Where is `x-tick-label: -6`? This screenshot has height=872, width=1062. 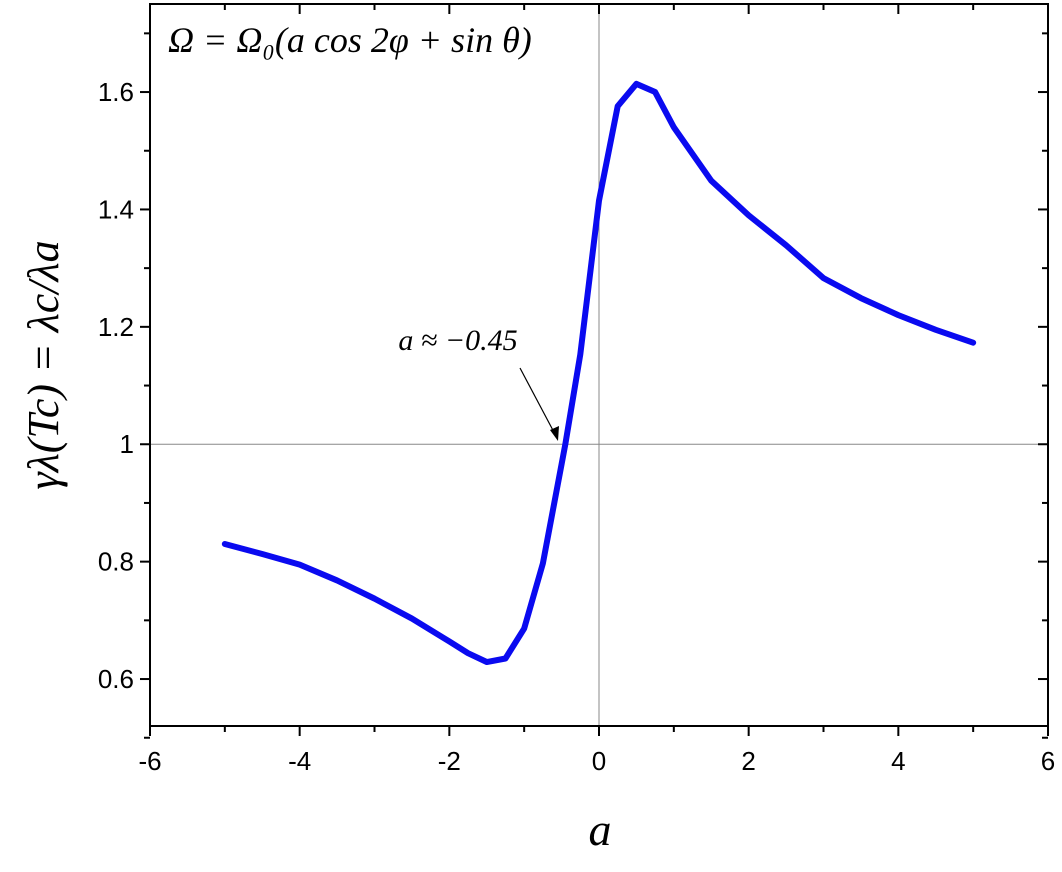
x-tick-label: -6 is located at coordinates (149, 761).